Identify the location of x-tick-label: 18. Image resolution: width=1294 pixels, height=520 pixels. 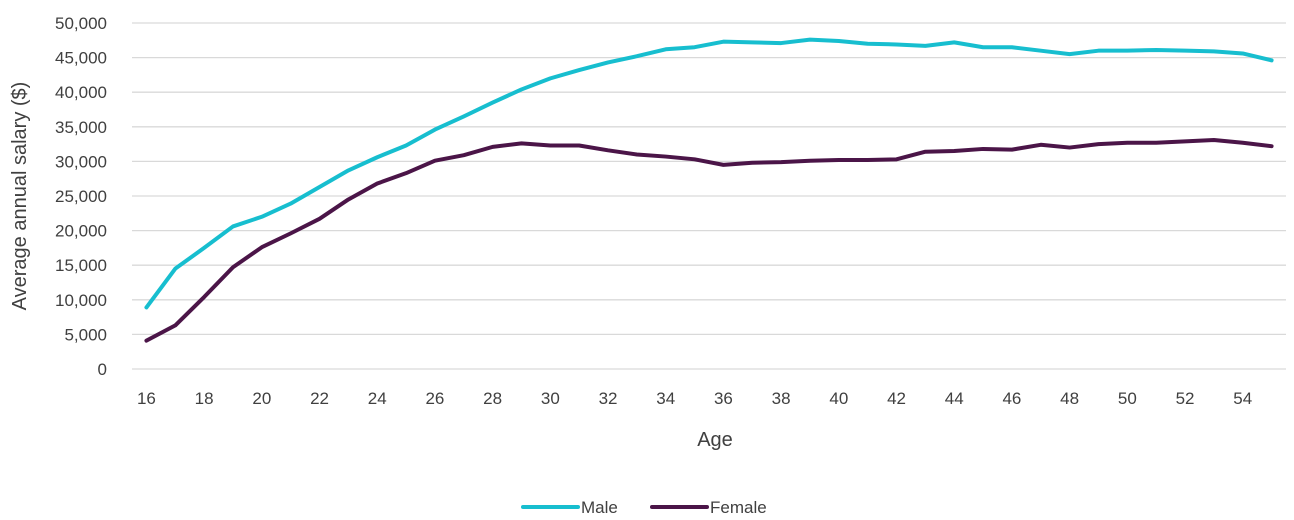
(204, 398).